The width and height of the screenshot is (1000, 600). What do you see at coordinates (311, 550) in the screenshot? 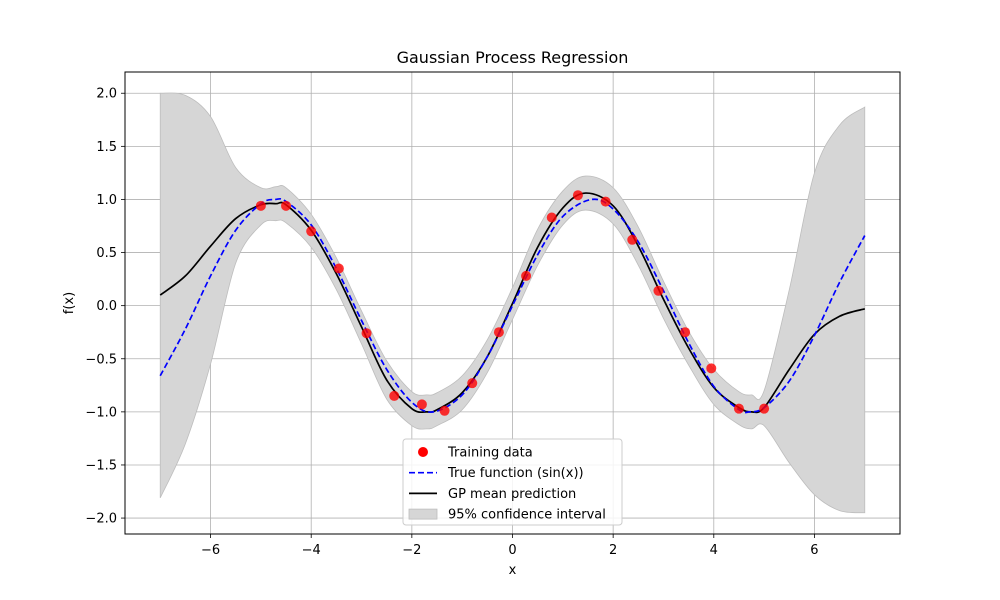
I see `x-tick-label: −4` at bounding box center [311, 550].